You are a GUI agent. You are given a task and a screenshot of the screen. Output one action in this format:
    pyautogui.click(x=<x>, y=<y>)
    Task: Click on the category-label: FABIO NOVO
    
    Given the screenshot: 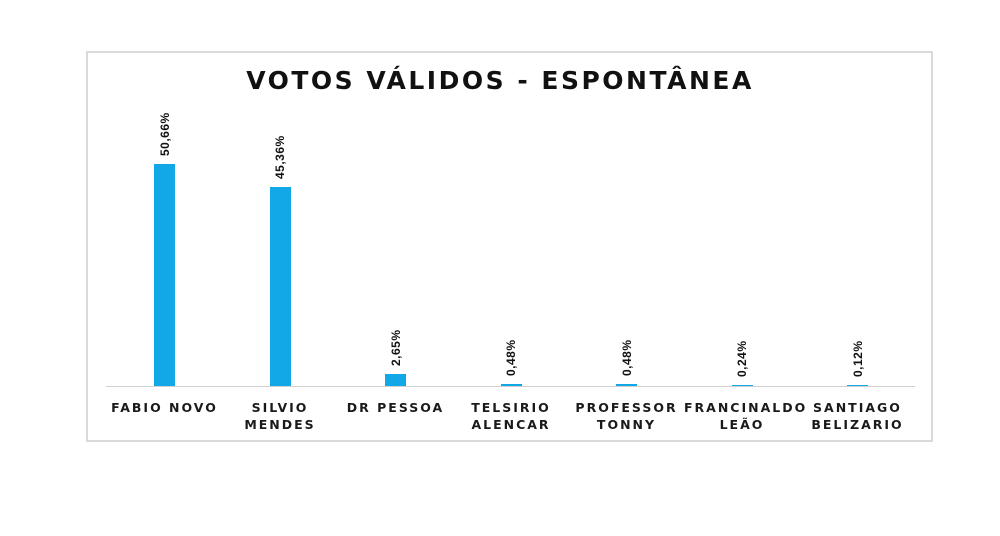 What is the action you would take?
    pyautogui.click(x=164, y=407)
    